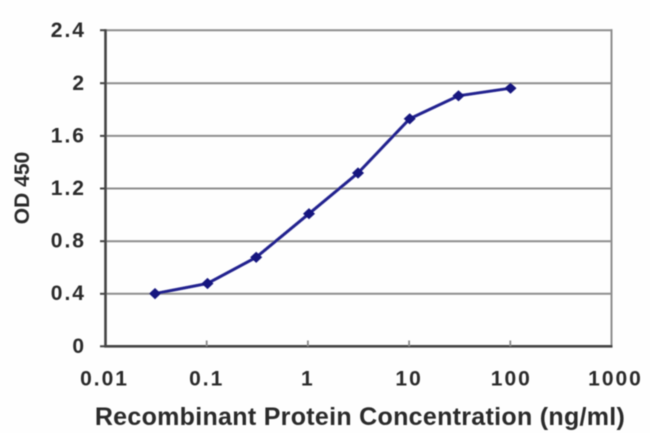 The image size is (650, 433). Describe the element at coordinates (68, 30) in the screenshot. I see `svg-text: 2.4` at that location.